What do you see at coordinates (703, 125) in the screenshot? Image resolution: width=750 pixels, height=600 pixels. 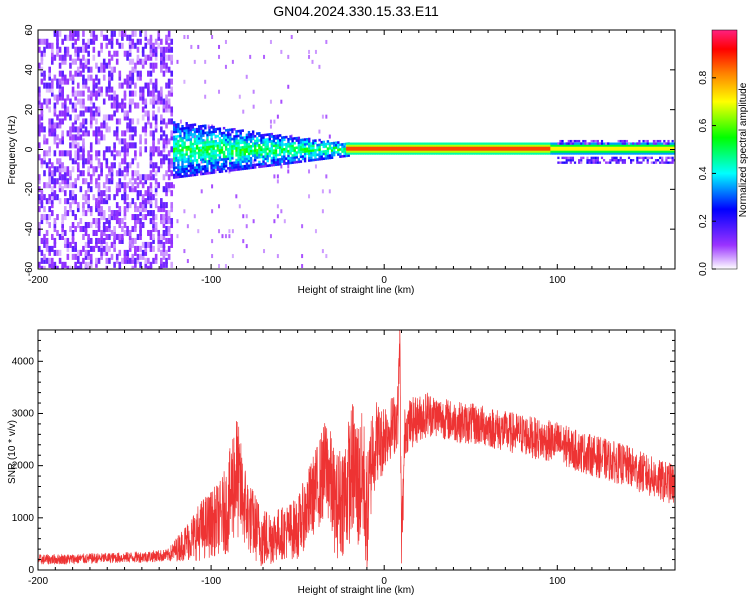 I see `colorbar-tick-label: 0.6` at bounding box center [703, 125].